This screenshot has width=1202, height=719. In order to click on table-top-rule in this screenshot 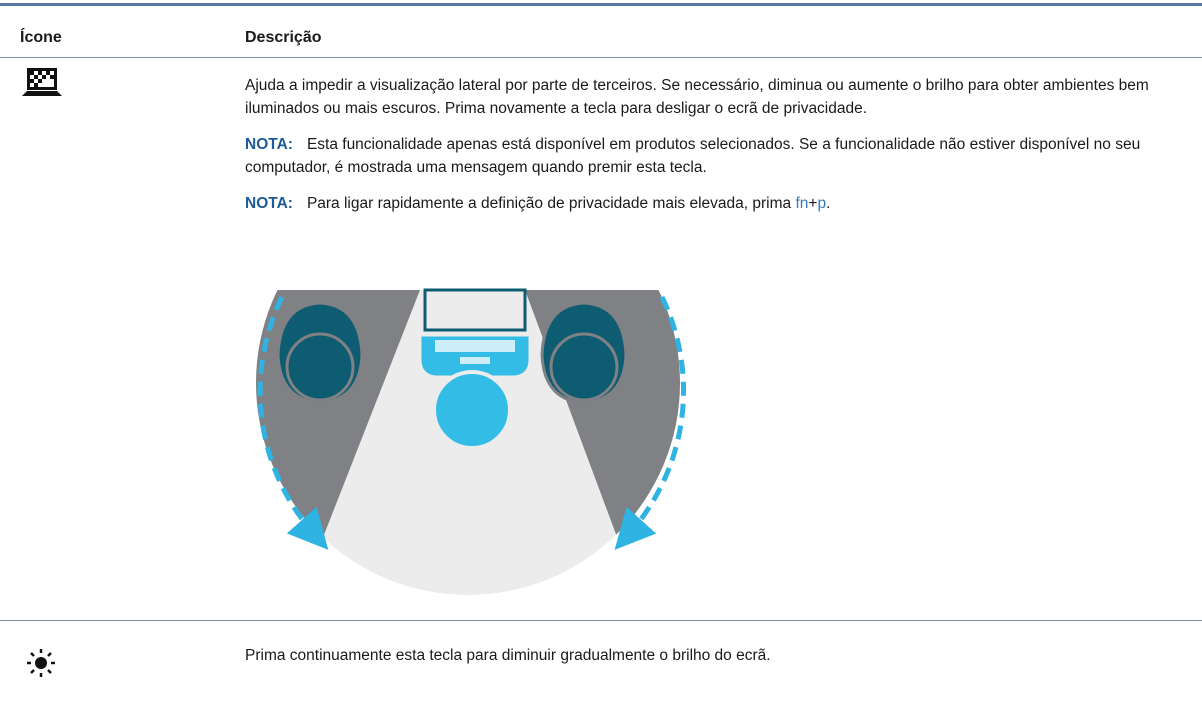, I will do `click(601, 4)`.